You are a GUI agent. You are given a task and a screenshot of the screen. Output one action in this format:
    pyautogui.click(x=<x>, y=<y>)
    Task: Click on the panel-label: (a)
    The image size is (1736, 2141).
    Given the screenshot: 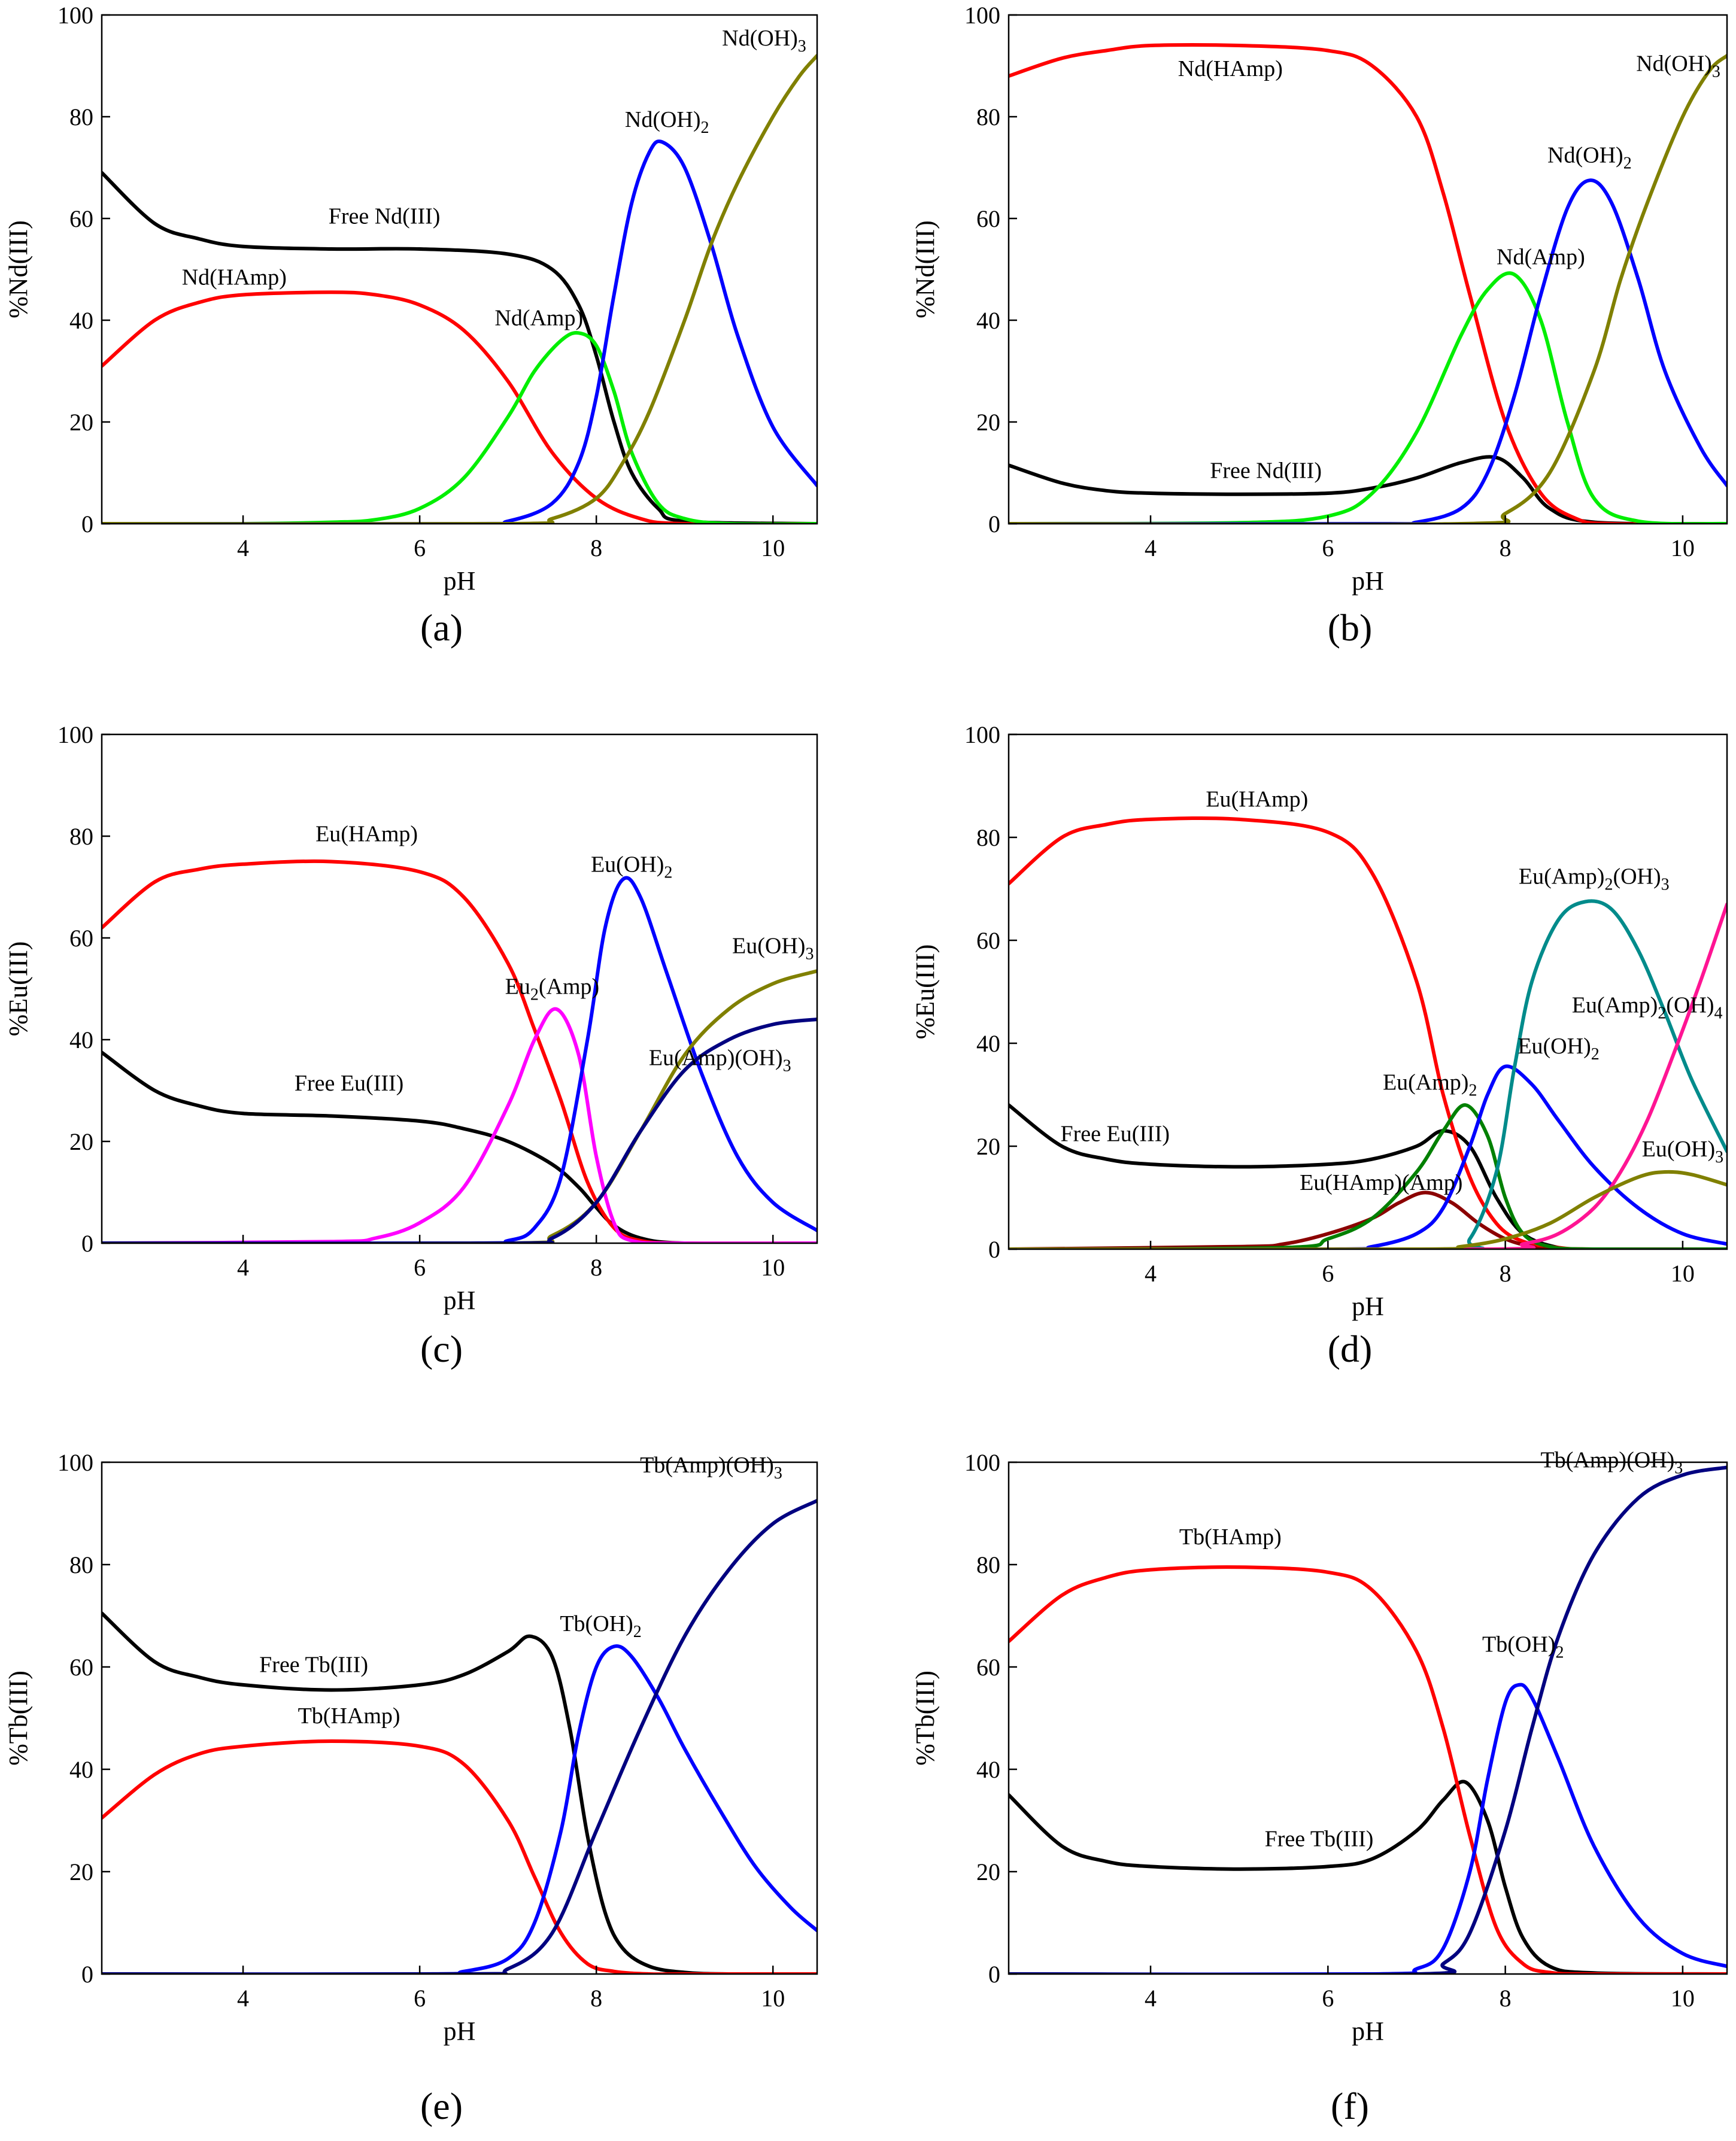 What is the action you would take?
    pyautogui.click(x=442, y=627)
    